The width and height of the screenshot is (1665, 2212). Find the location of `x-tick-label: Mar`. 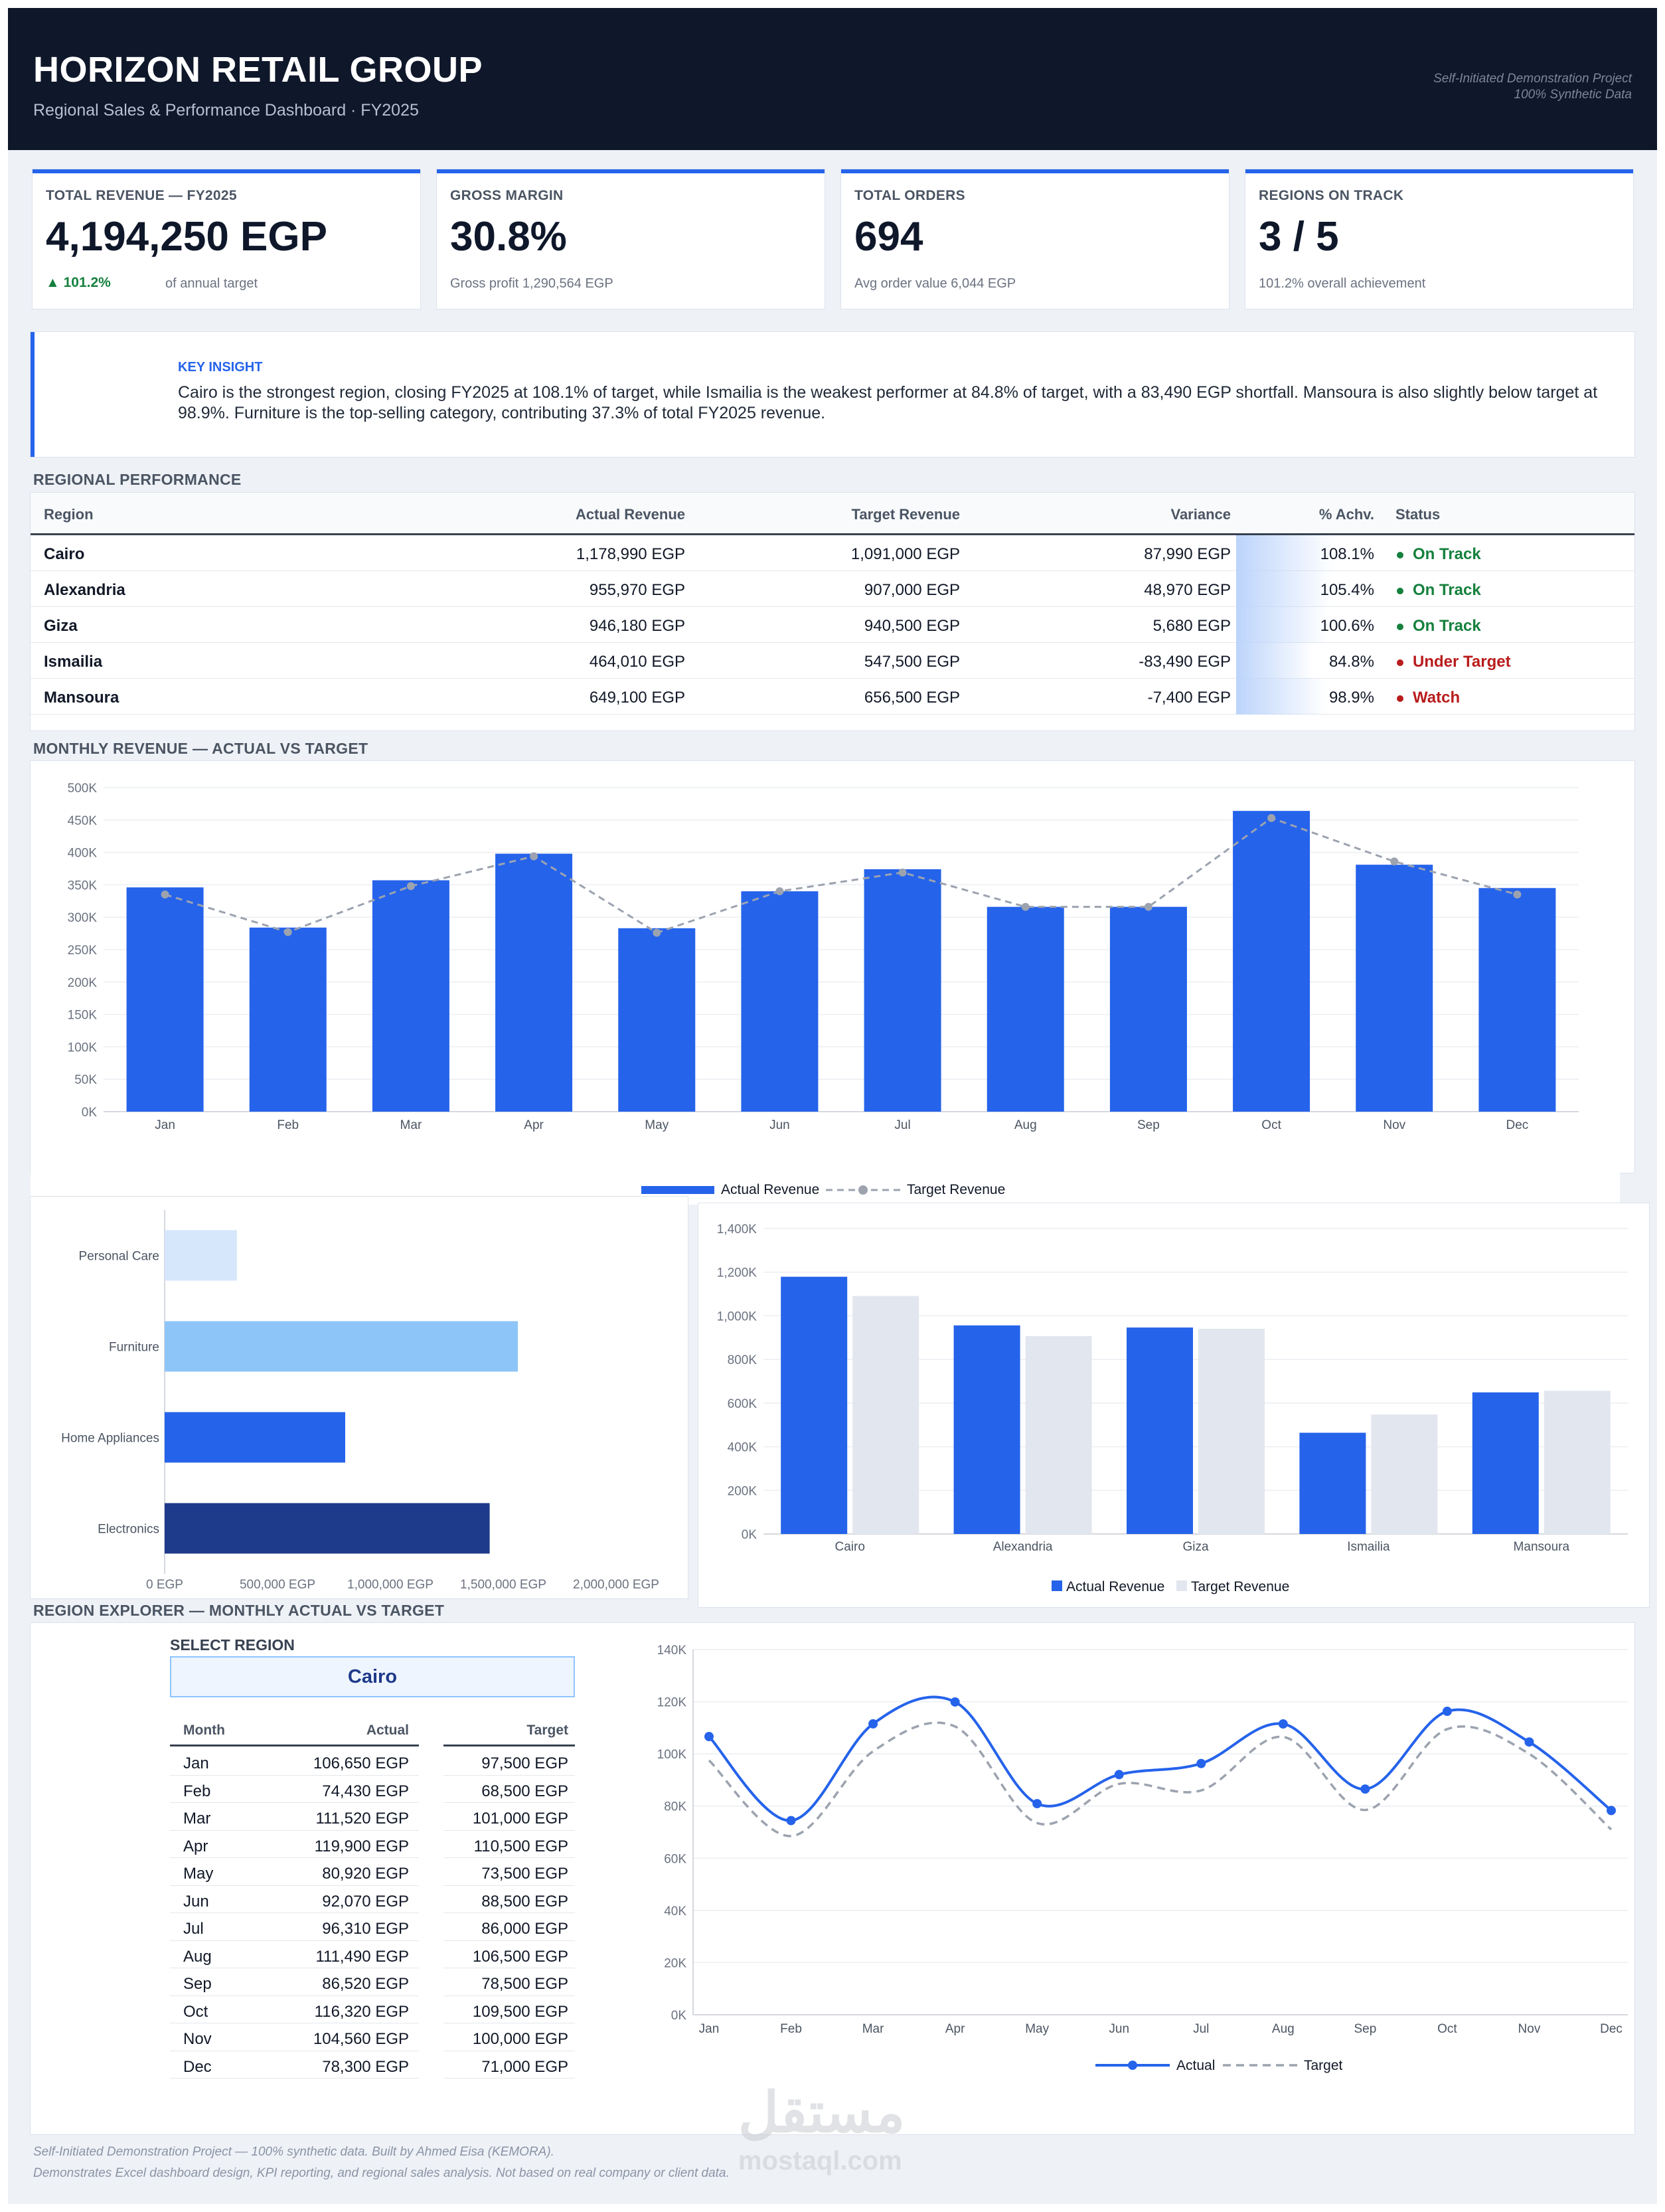

x-tick-label: Mar is located at coordinates (873, 2029).